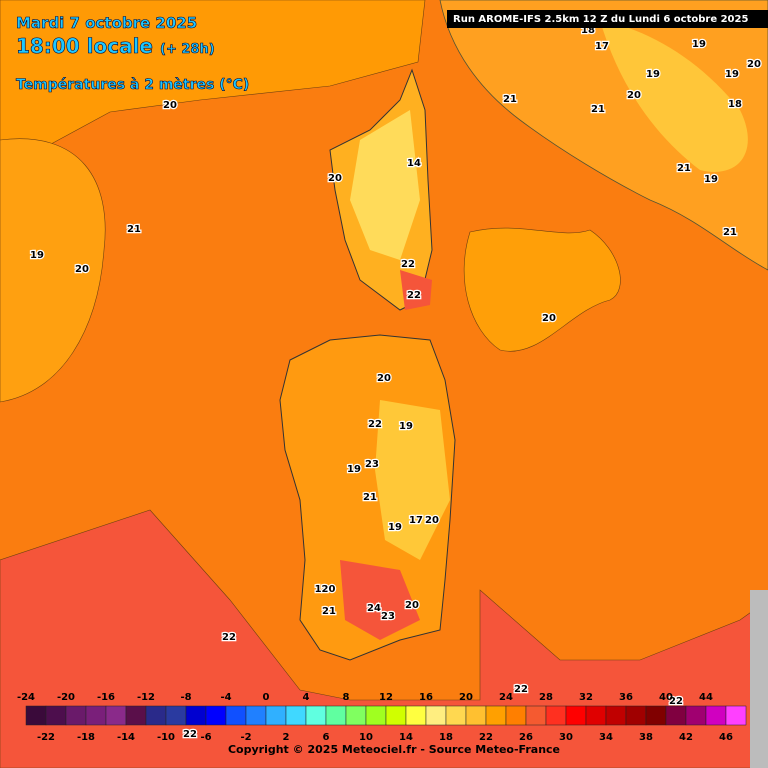 The height and width of the screenshot is (768, 768). I want to click on colorbar-label: 18, so click(446, 737).